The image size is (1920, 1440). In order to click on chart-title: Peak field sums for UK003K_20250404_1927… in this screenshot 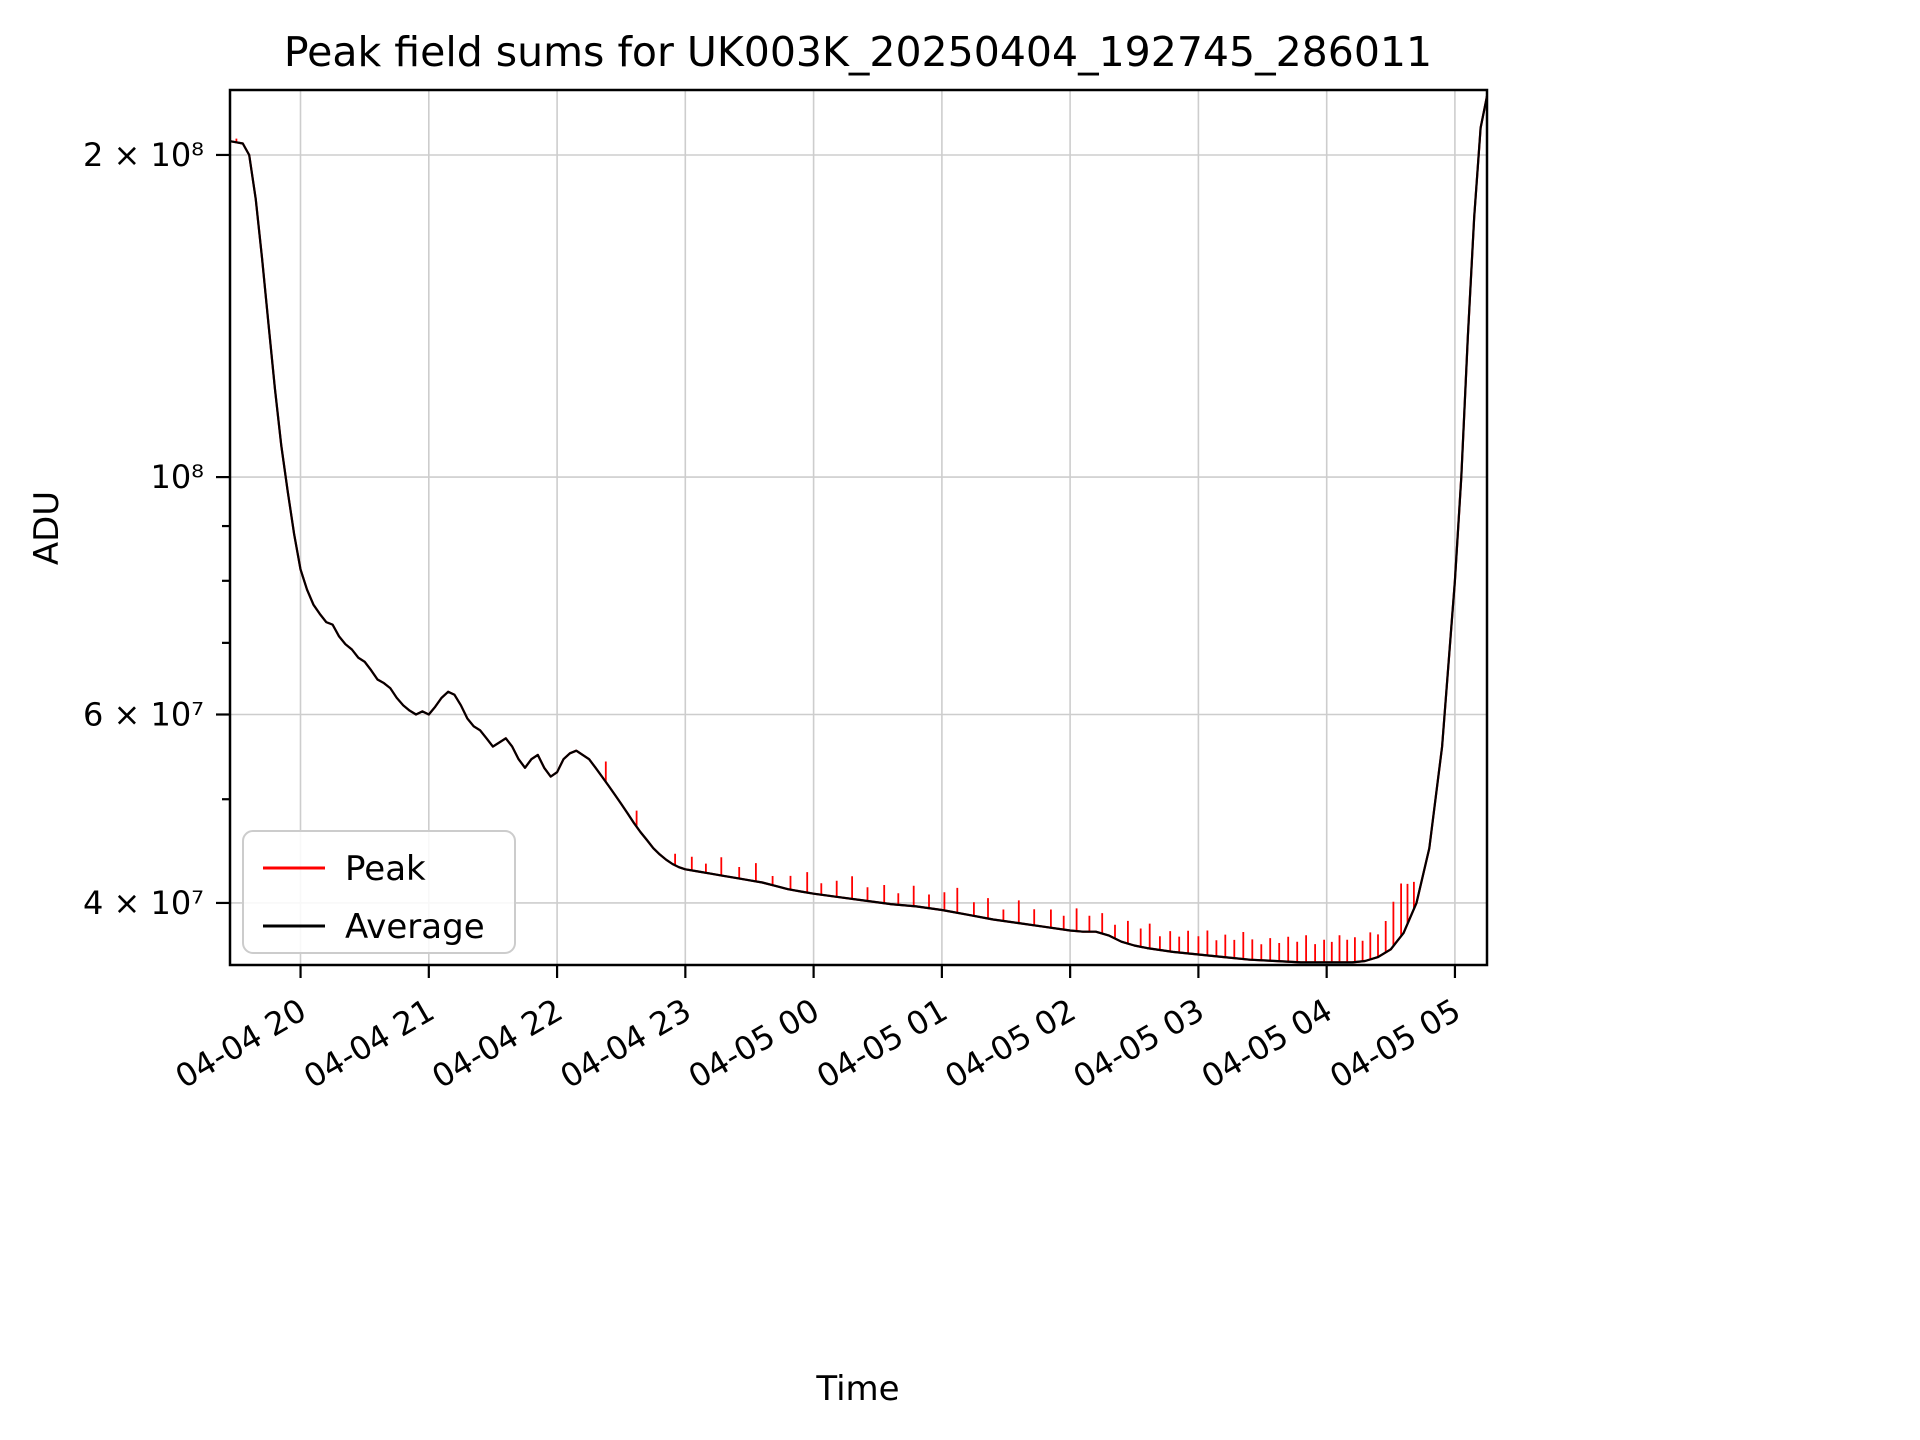, I will do `click(858, 52)`.